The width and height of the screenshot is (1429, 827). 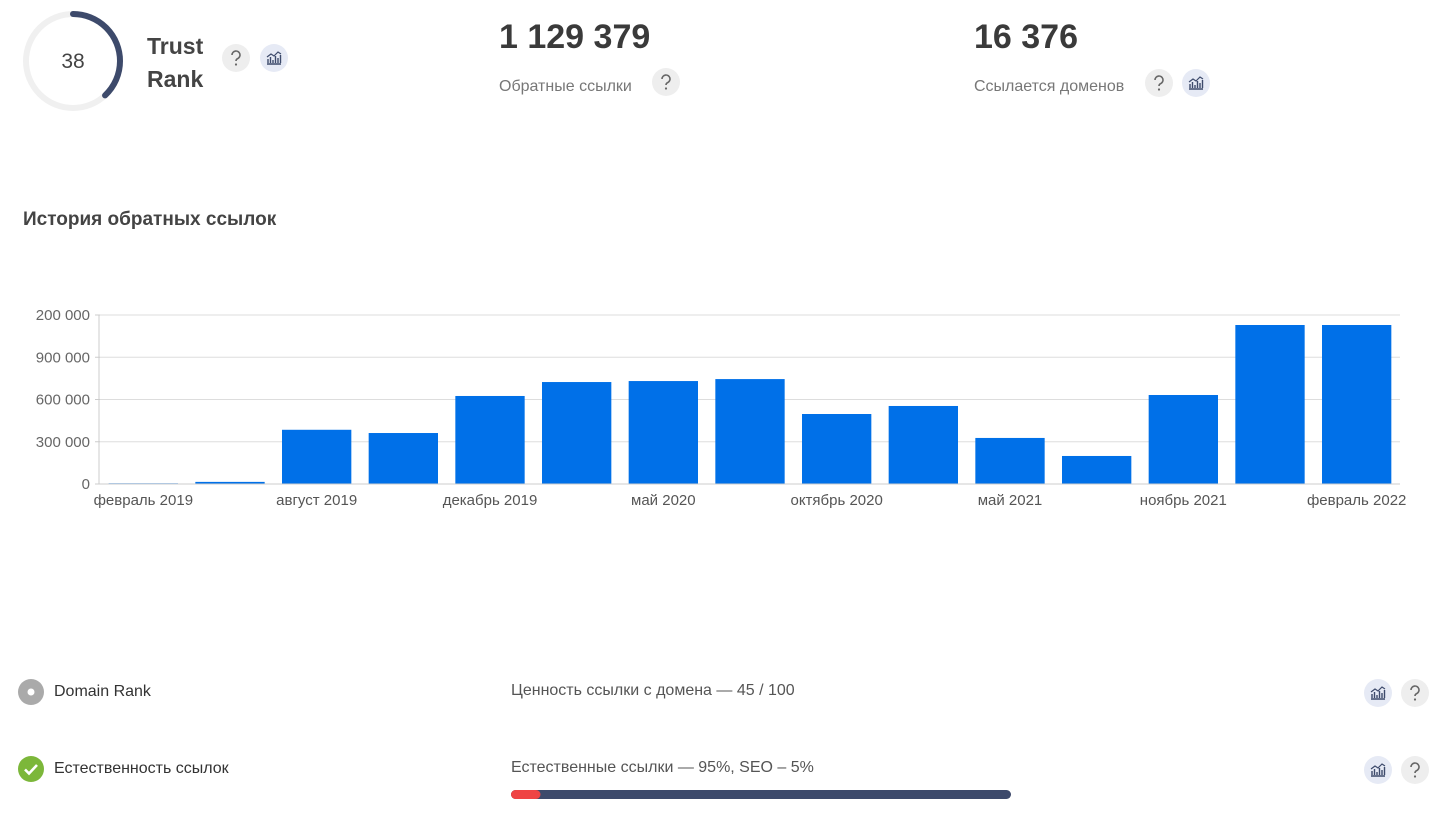 I want to click on trust-gauge: 38, so click(x=73, y=61).